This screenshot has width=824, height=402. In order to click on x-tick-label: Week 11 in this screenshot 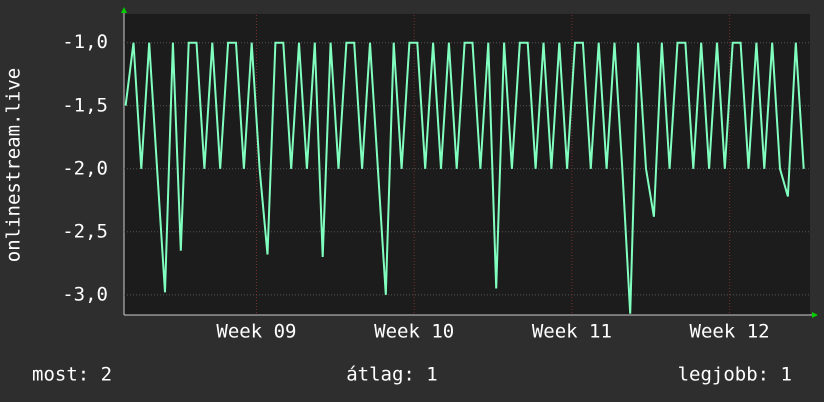, I will do `click(572, 332)`.